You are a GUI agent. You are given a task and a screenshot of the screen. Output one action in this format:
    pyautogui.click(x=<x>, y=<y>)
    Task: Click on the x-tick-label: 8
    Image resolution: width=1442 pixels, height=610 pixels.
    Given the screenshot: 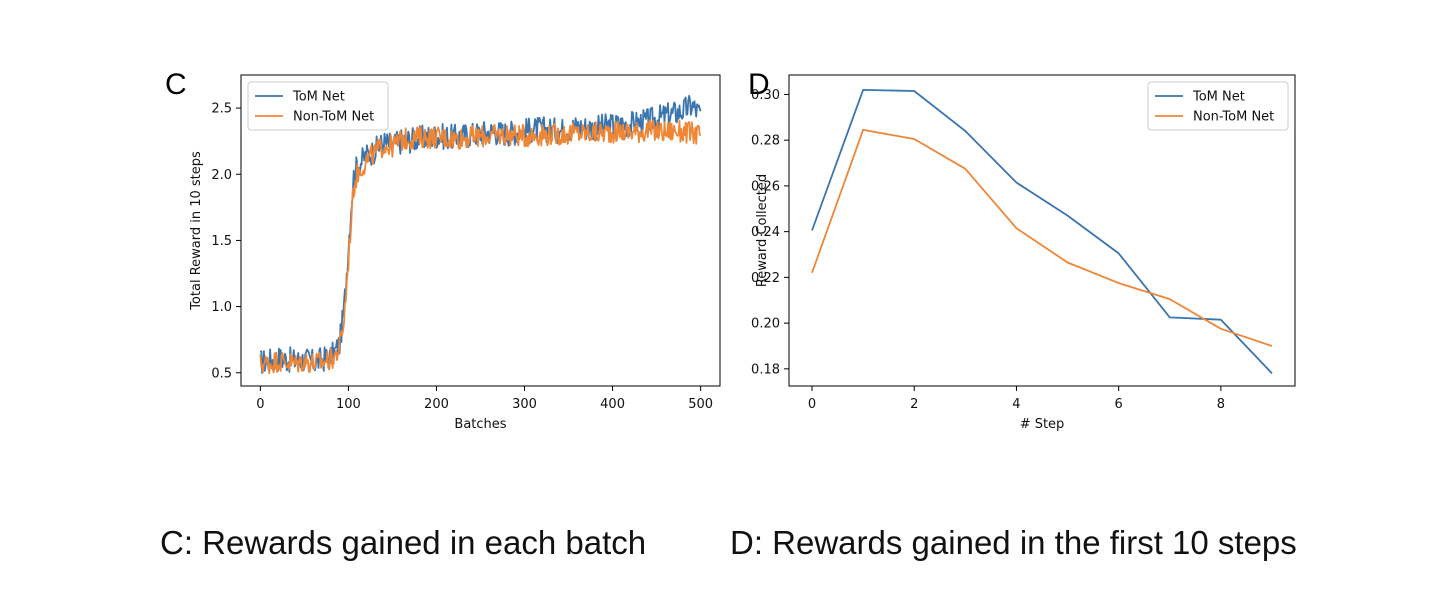 What is the action you would take?
    pyautogui.click(x=1221, y=404)
    